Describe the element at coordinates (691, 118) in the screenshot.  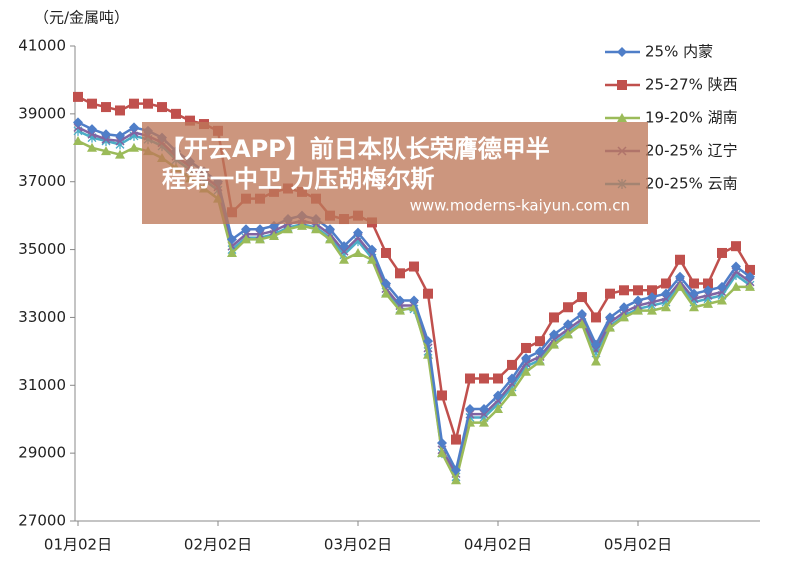
I see `legend-label: 19-20% 湖南` at that location.